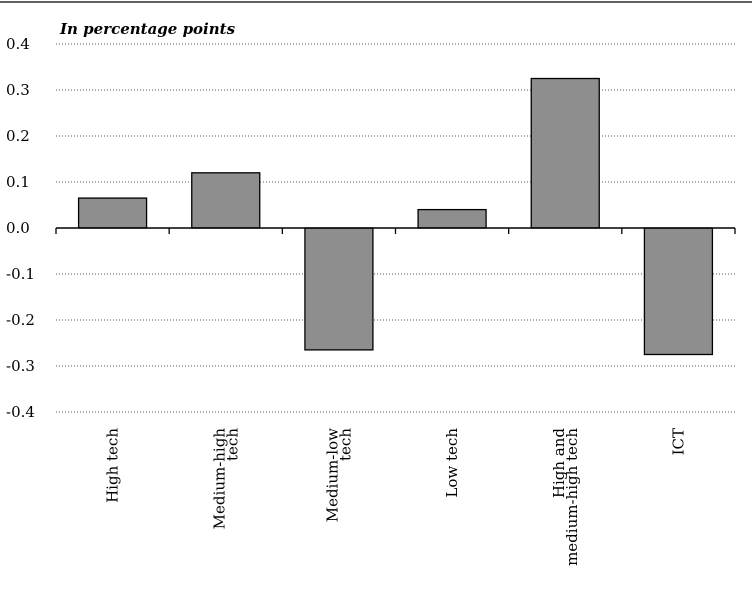 Image resolution: width=752 pixels, height=590 pixels. Describe the element at coordinates (18, 136) in the screenshot. I see `y-tick-label: 0.2` at that location.